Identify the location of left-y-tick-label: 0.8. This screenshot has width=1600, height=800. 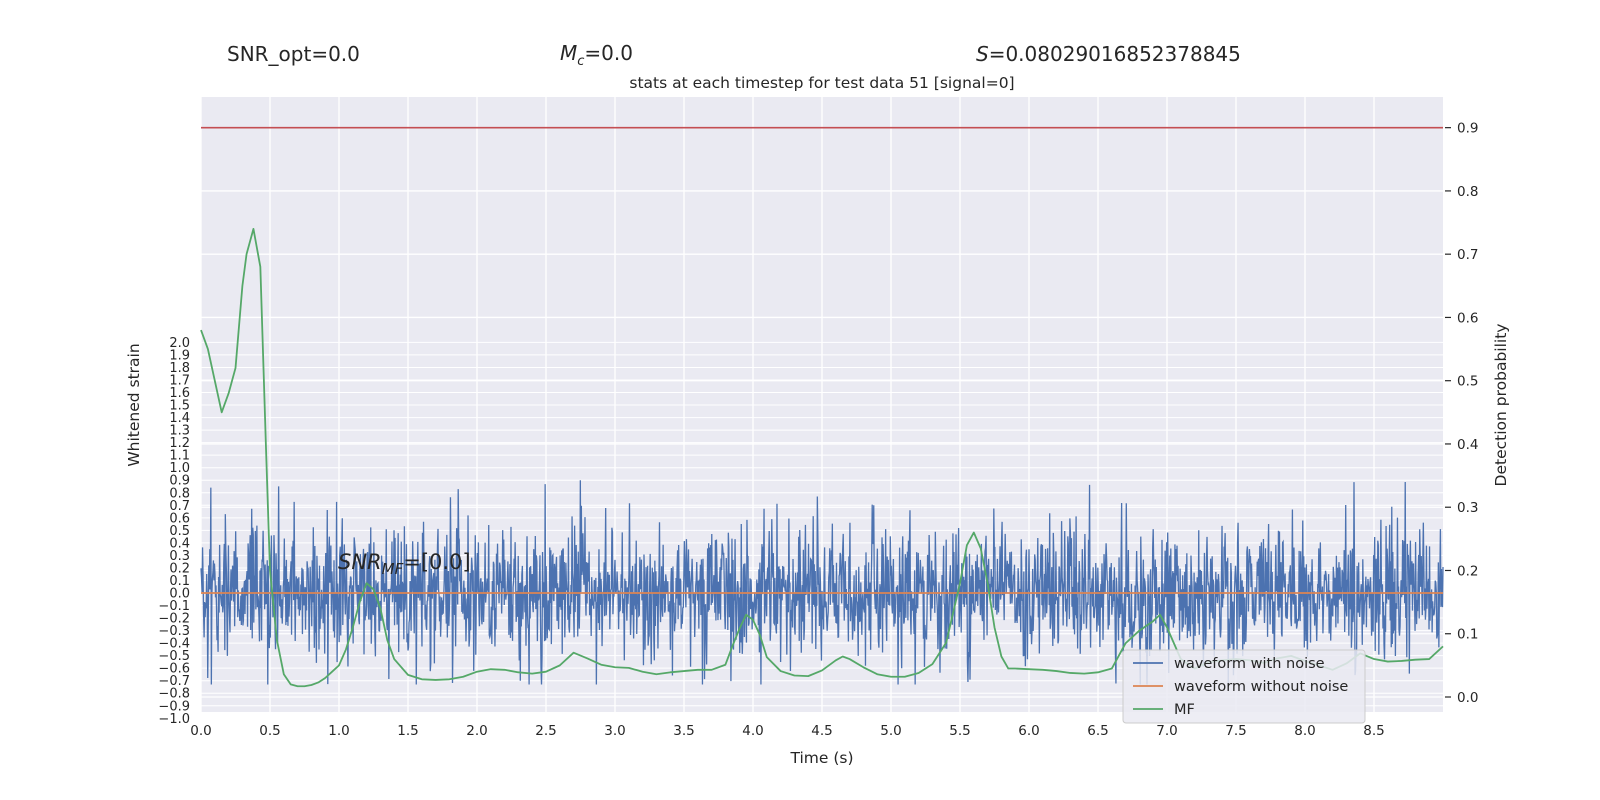
(179, 493).